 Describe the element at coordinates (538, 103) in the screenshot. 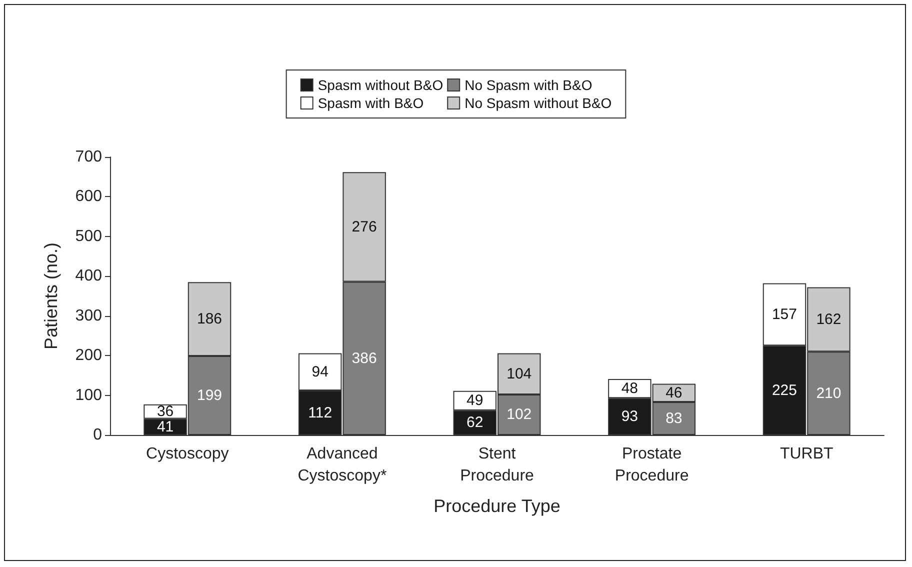

I see `legend-label: No Spasm without B&O` at that location.